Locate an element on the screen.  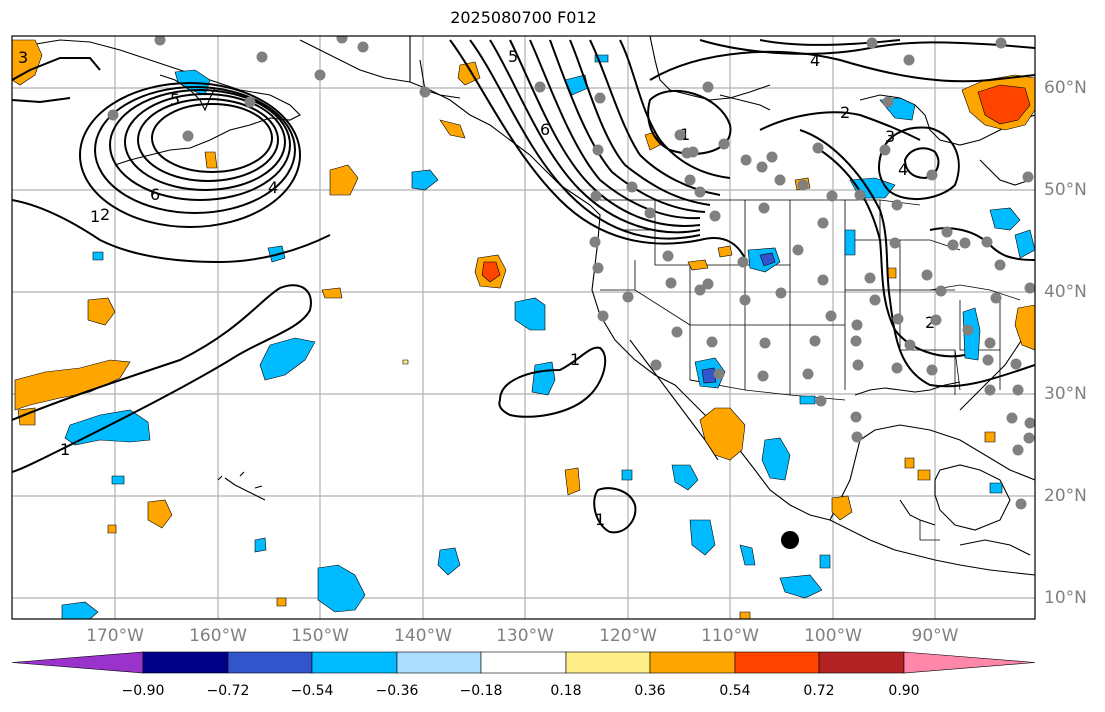
lat-label: 20°N is located at coordinates (1065, 496).